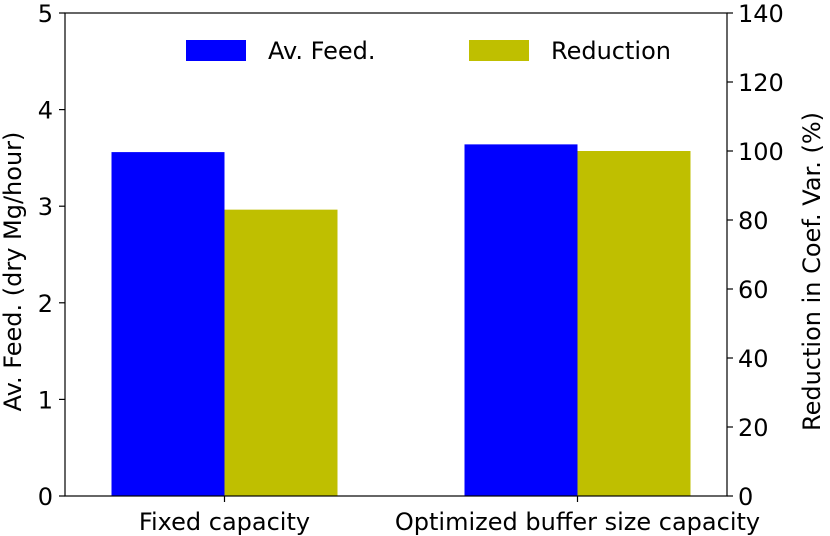 This screenshot has height=536, width=830. Describe the element at coordinates (45, 207) in the screenshot. I see `left-tick-label: 3` at that location.